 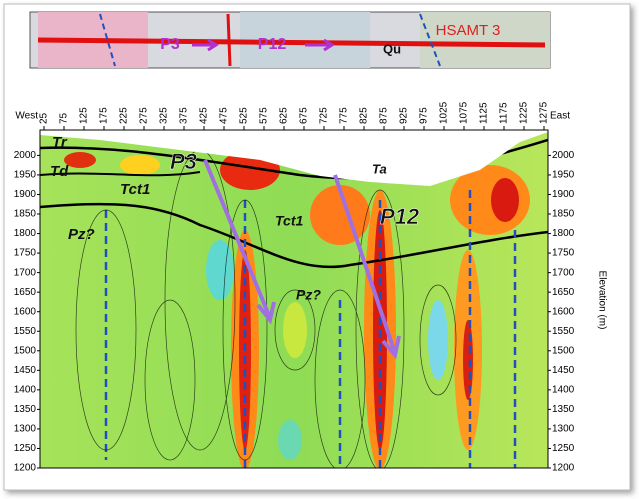 What do you see at coordinates (59, 171) in the screenshot?
I see `annotation: Td` at bounding box center [59, 171].